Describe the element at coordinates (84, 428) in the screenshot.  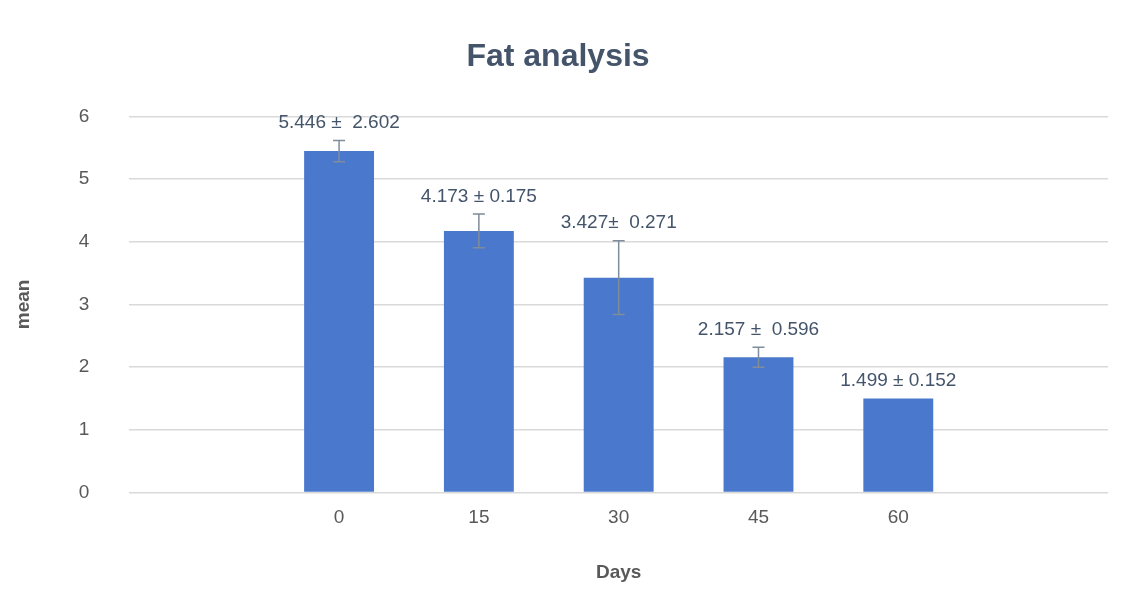
I see `y-tick-label: 1` at that location.